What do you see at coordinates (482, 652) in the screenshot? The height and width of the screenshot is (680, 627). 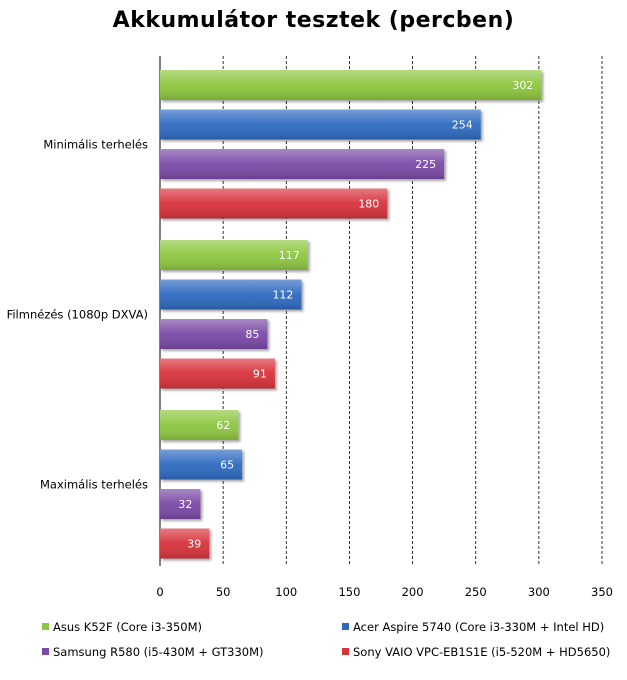 I see `legend-label: Sony VAIO VPC-EB1S1E (i5-520M + HD5650)` at bounding box center [482, 652].